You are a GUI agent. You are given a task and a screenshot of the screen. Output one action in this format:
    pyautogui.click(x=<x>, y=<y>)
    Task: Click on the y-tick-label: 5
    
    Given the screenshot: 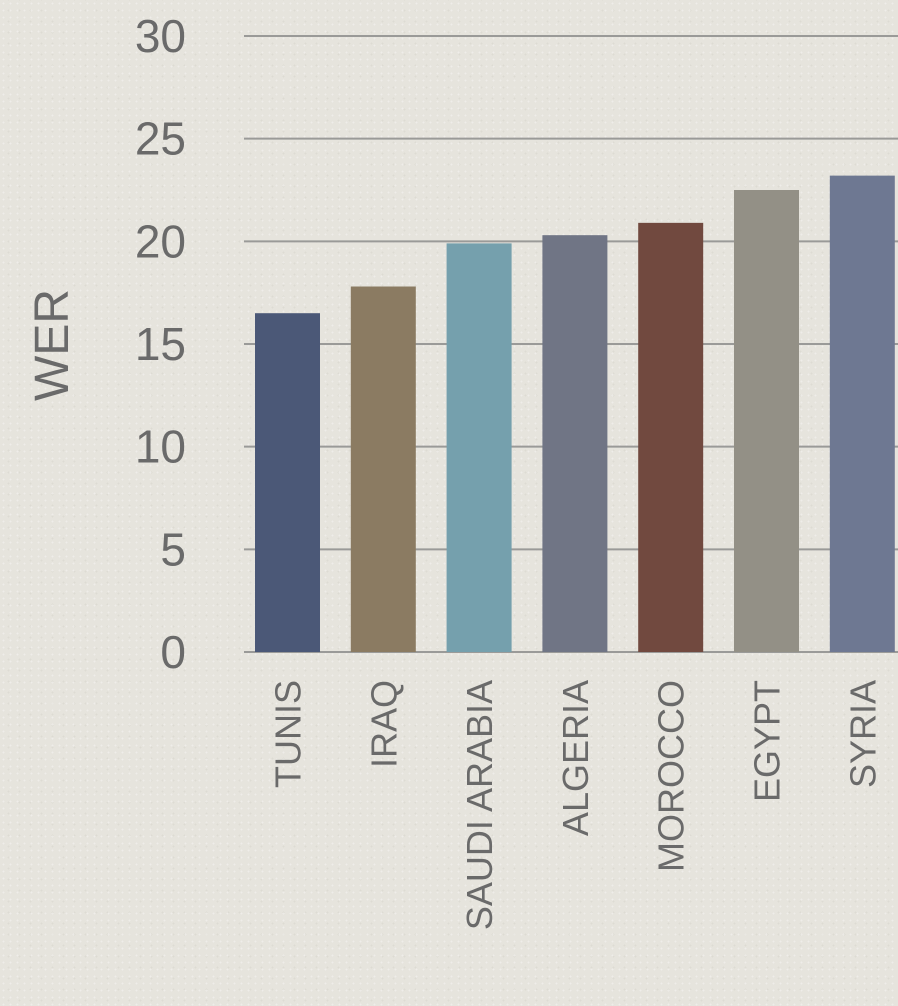 What is the action you would take?
    pyautogui.click(x=173, y=549)
    